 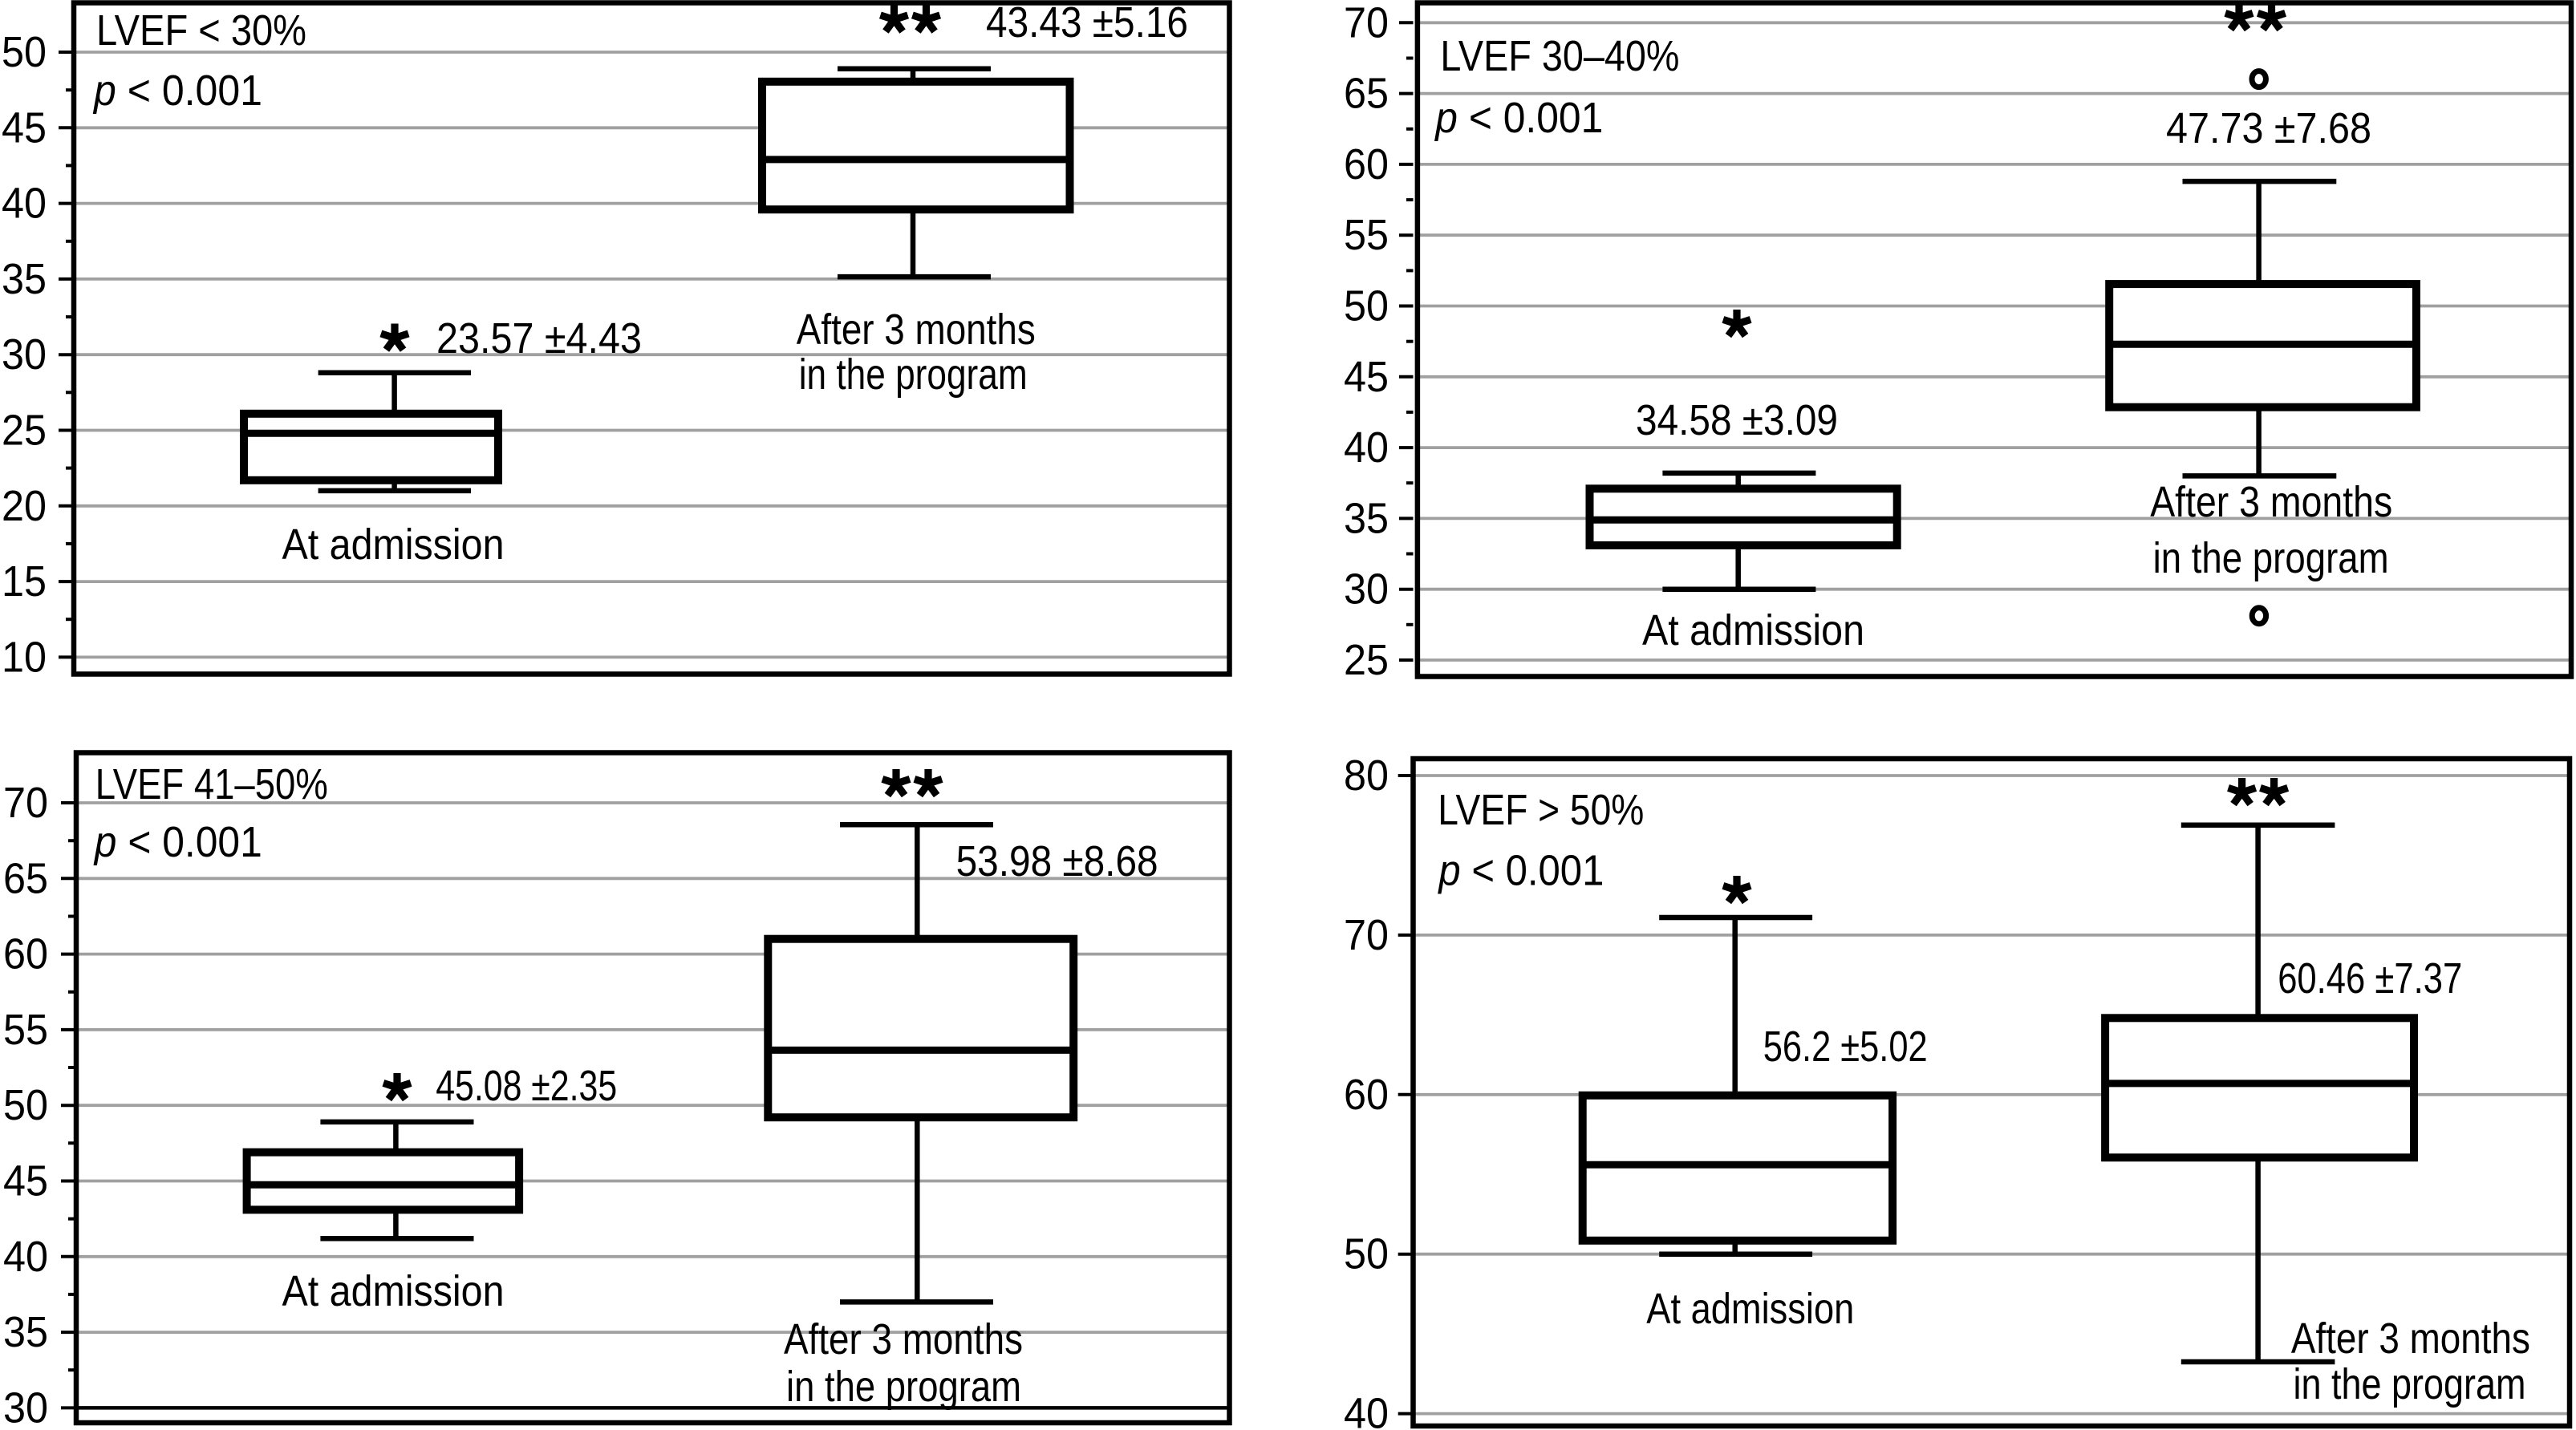 I want to click on svg-text: 20, so click(x=24, y=506).